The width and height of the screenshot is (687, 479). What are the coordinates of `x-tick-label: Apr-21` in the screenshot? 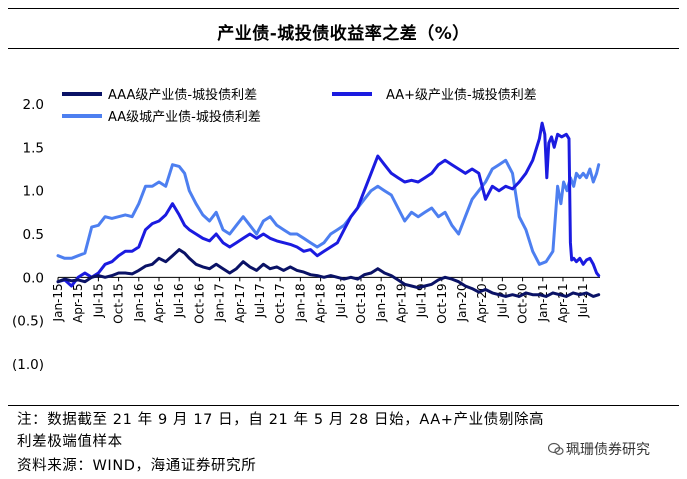 It's located at (563, 303).